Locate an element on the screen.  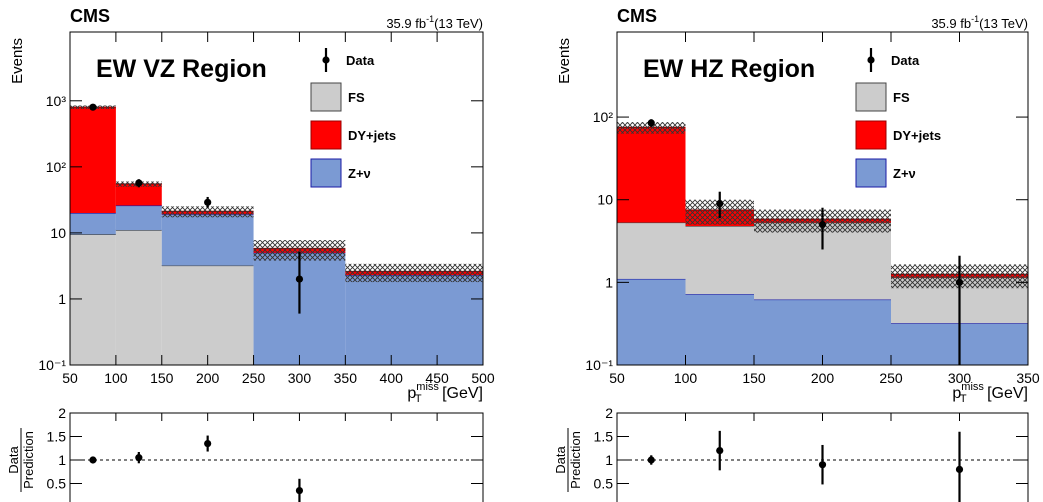
x-tick-label: 450 is located at coordinates (437, 378).